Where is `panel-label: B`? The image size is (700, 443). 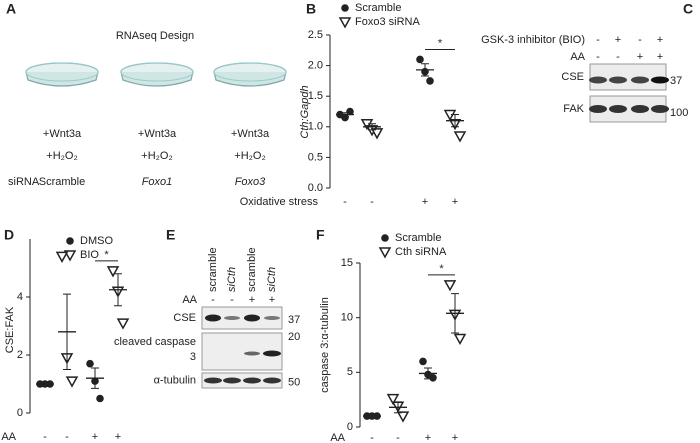 panel-label: B is located at coordinates (311, 9).